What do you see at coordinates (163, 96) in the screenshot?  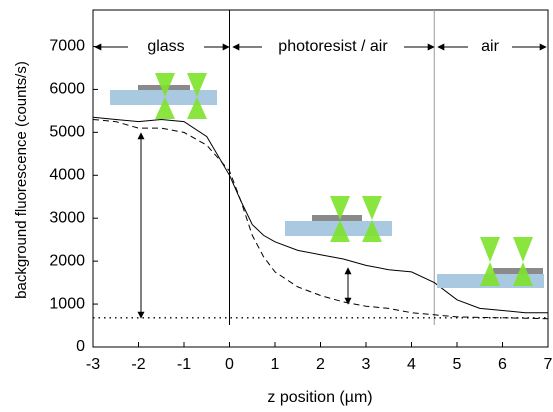 I see `glass-icon` at bounding box center [163, 96].